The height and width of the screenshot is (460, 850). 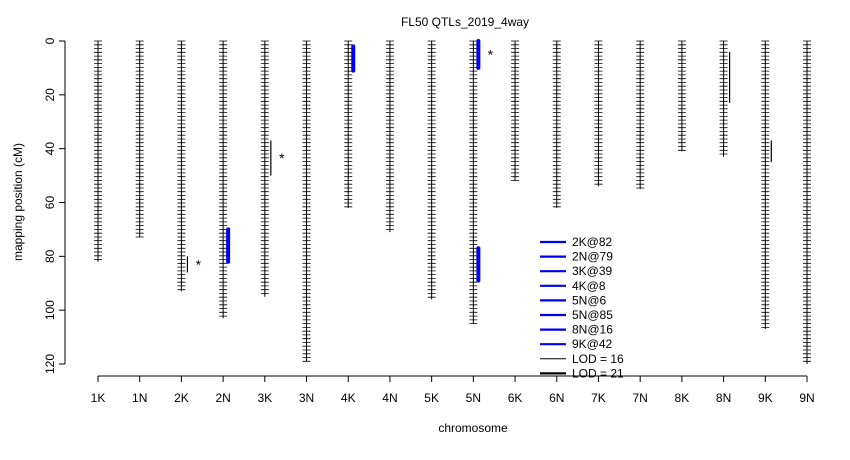 What do you see at coordinates (473, 398) in the screenshot?
I see `x-tick-label: 5N` at bounding box center [473, 398].